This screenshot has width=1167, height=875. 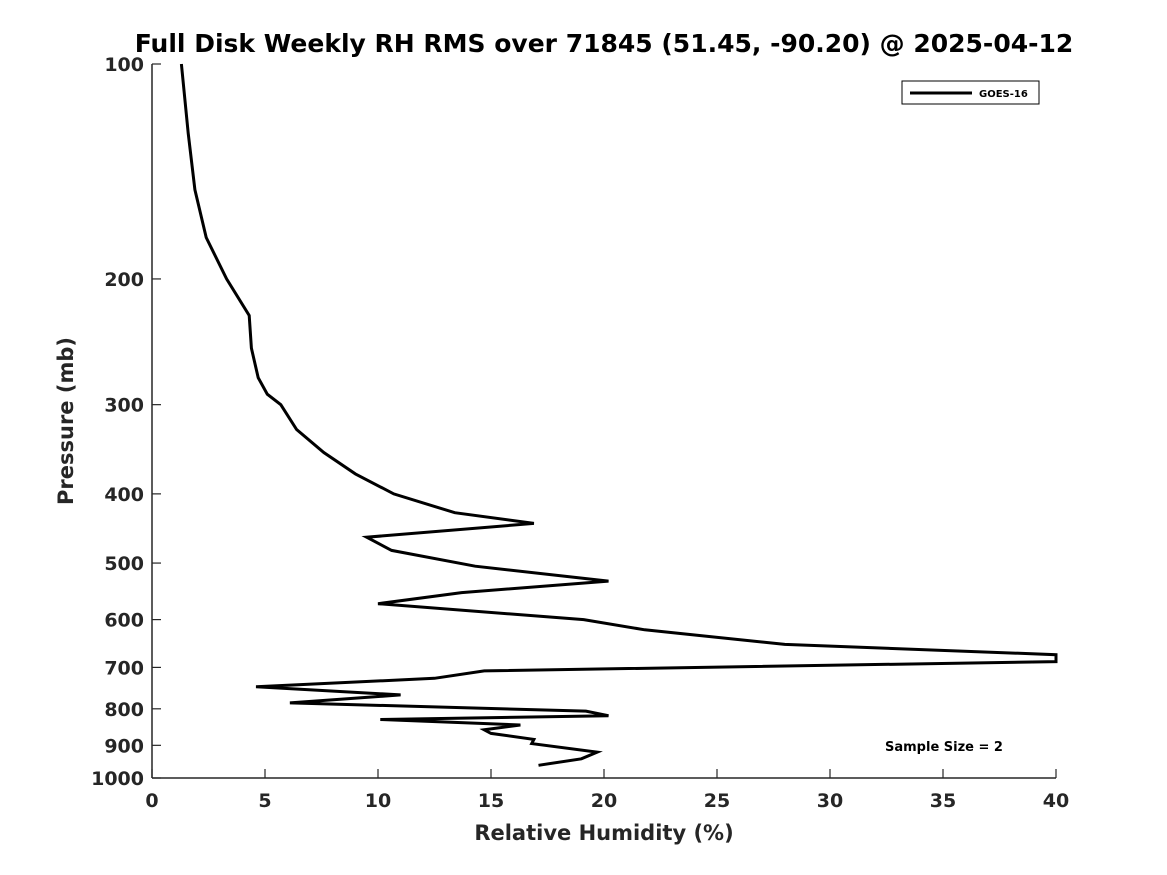 I want to click on x-tick-label: 10, so click(x=378, y=801).